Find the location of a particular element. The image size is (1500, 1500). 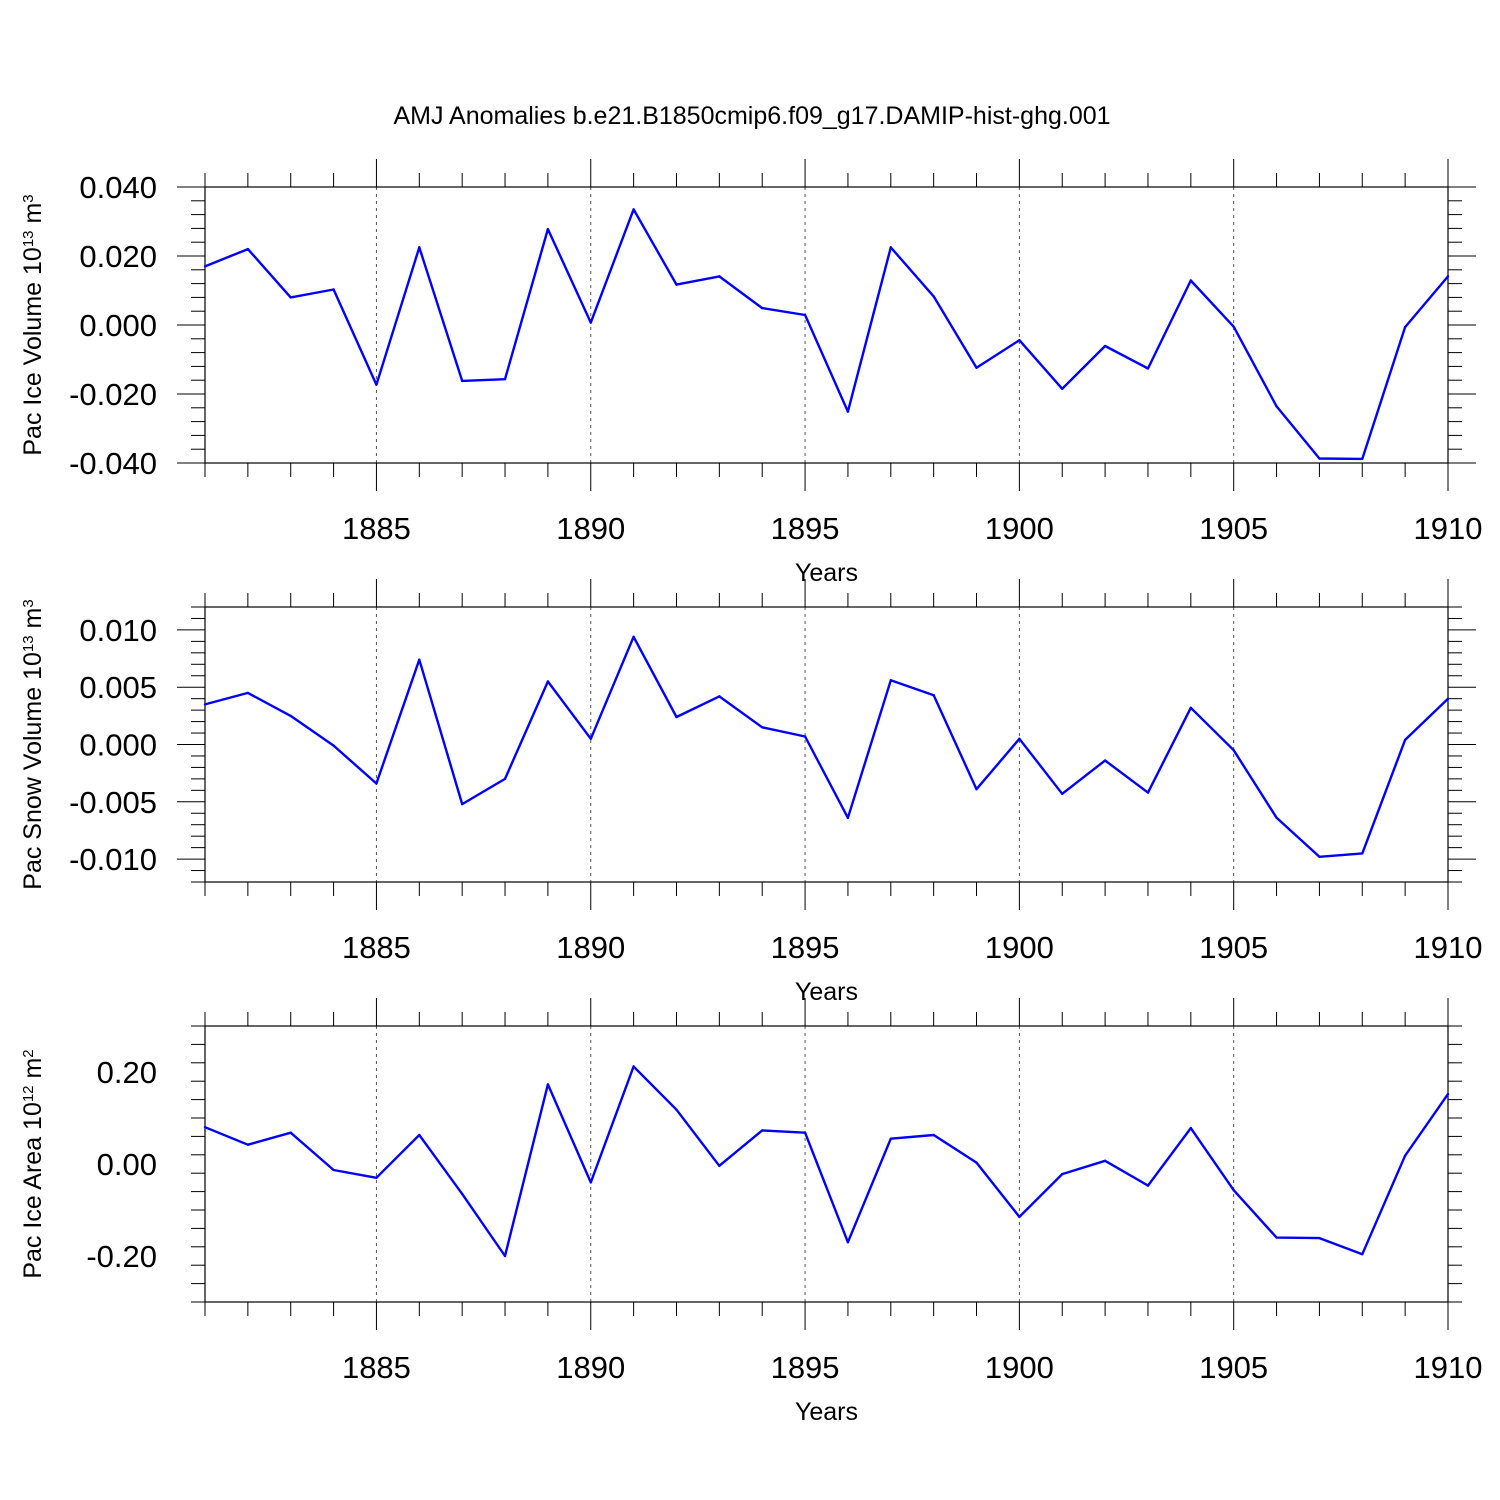

y-axis-label-base: Pac Snow Volume 10 is located at coordinates (33, 771).